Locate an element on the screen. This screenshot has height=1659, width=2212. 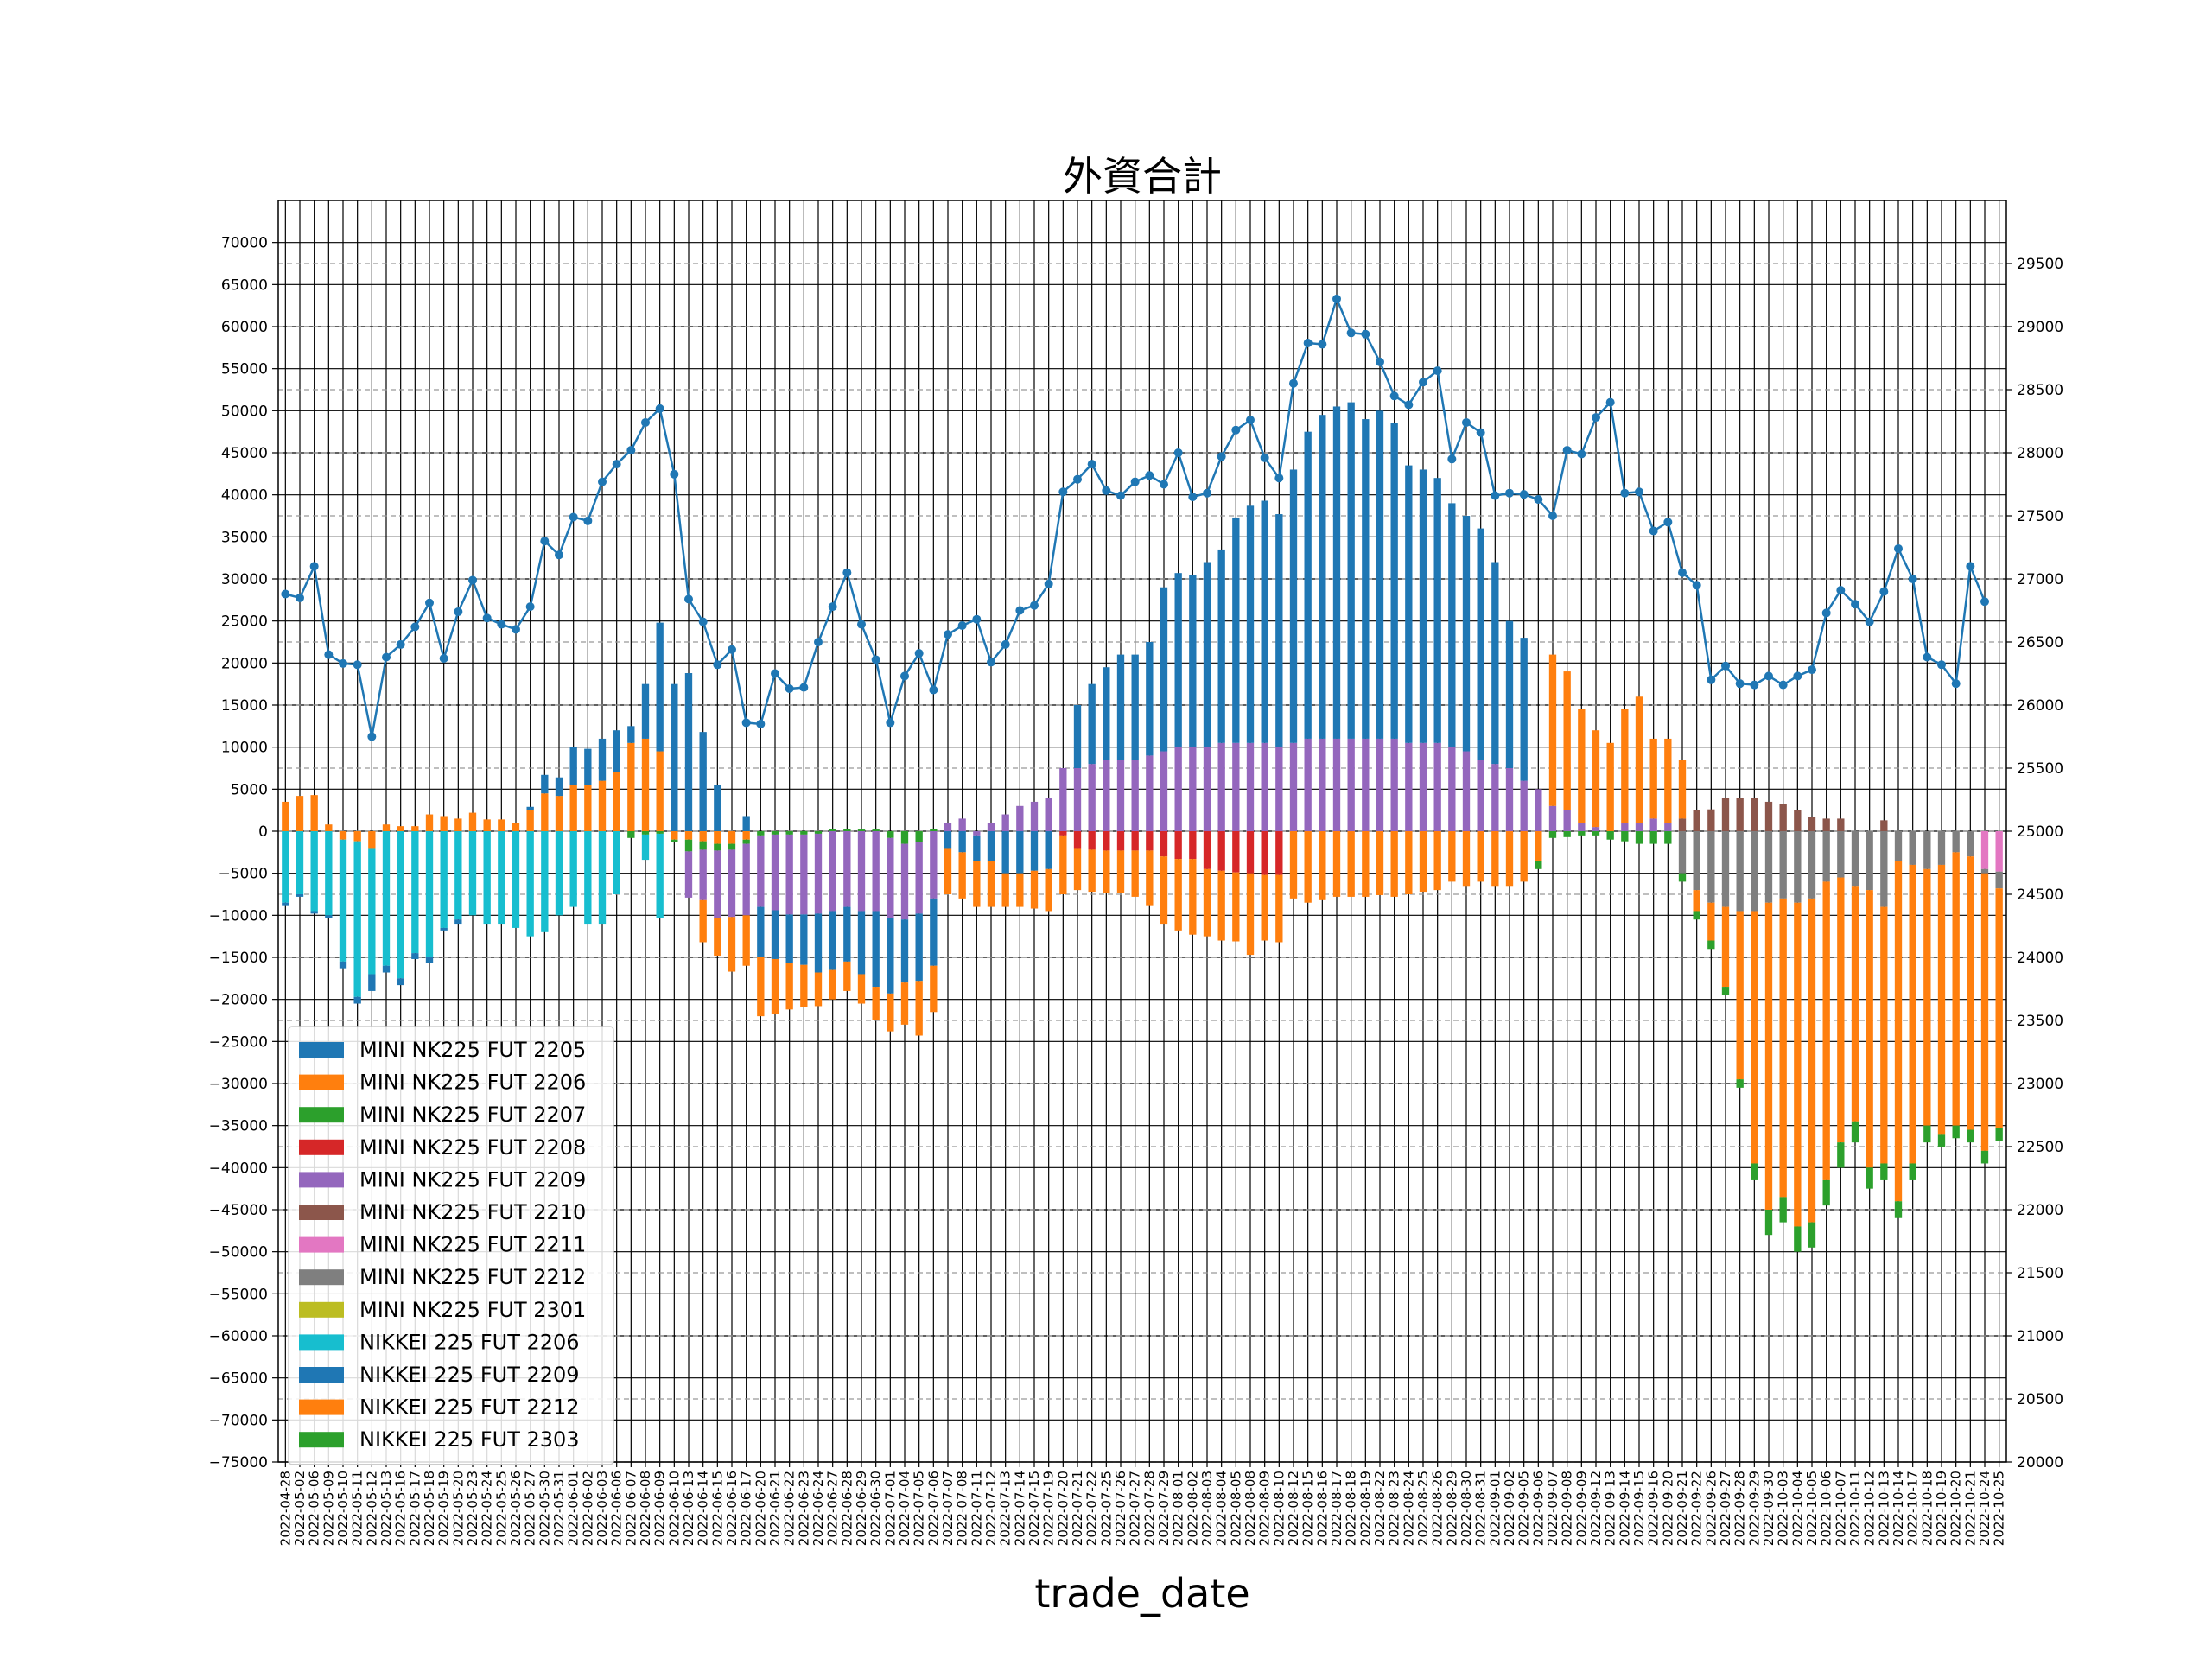
x-tick-label: 2022-05-18 is located at coordinates (429, 1508).